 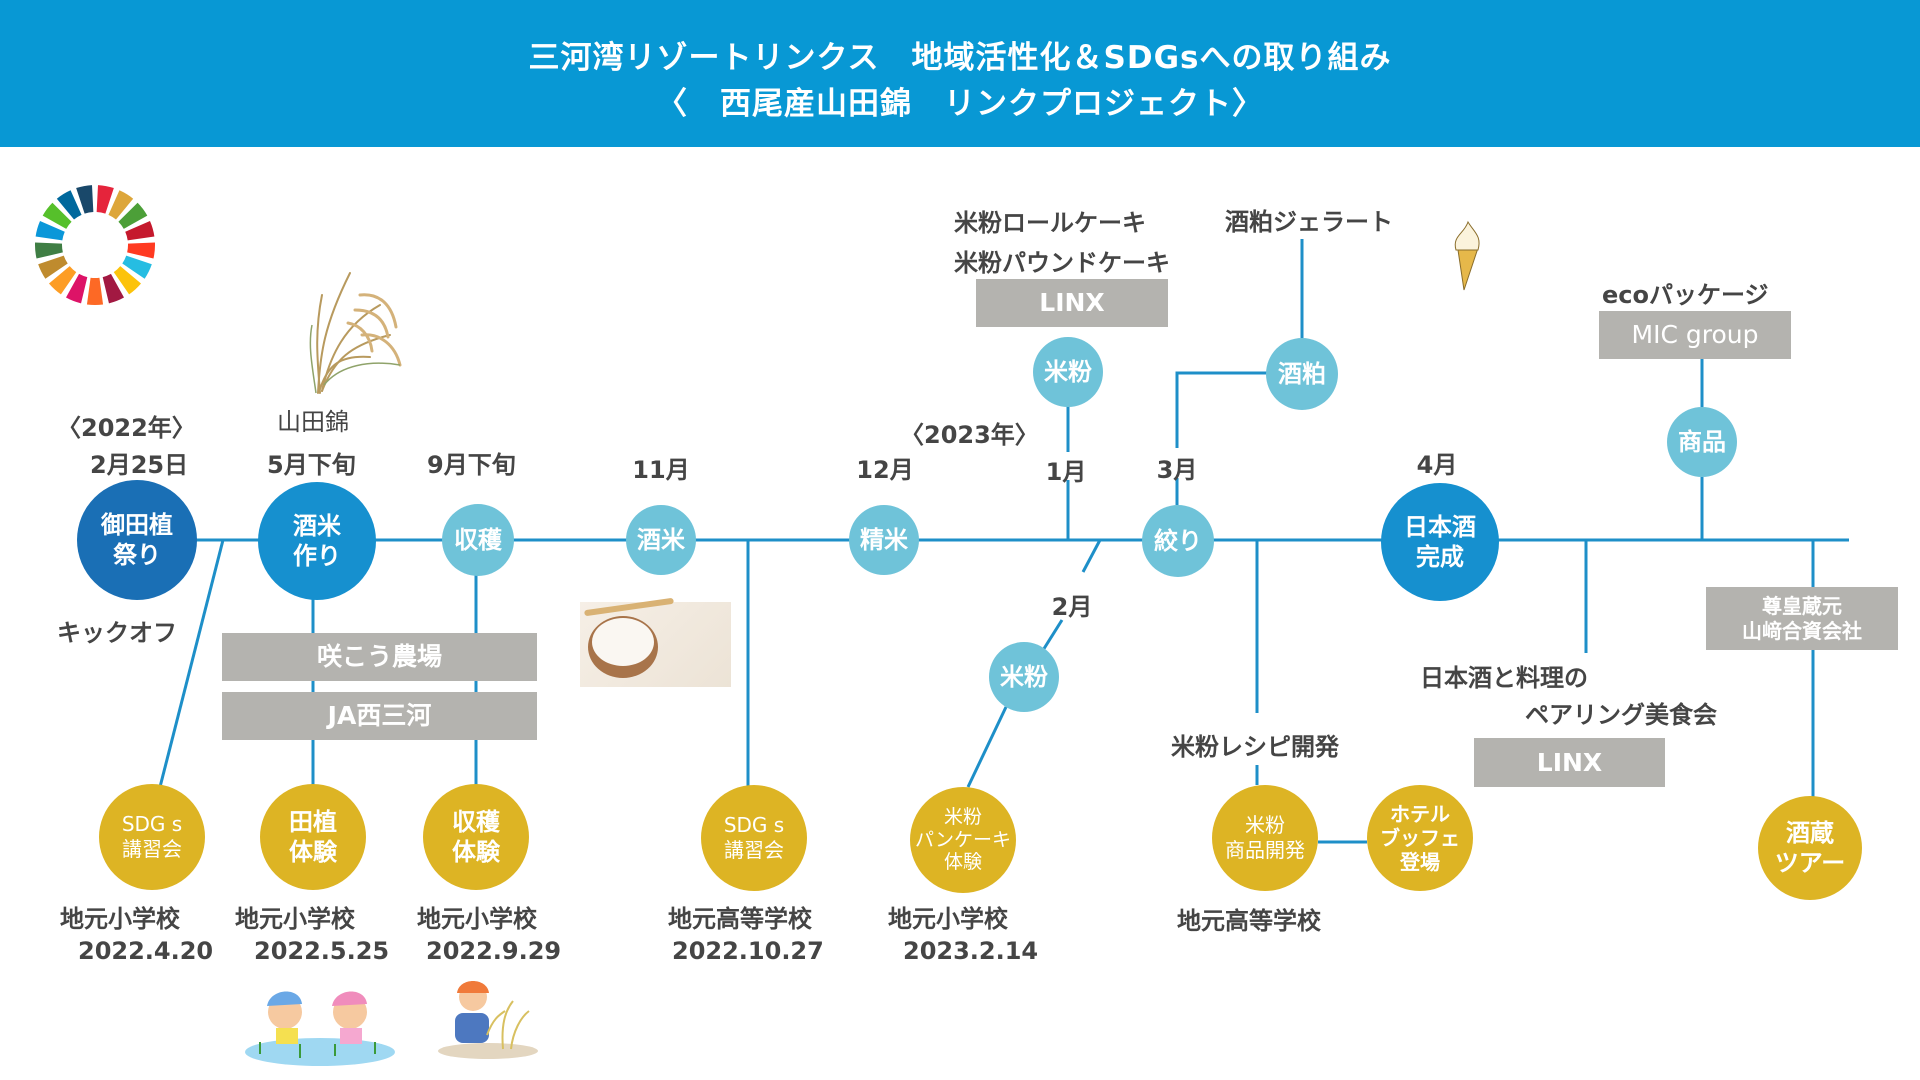 I want to click on event-date: 2022.4.20, so click(x=146, y=951).